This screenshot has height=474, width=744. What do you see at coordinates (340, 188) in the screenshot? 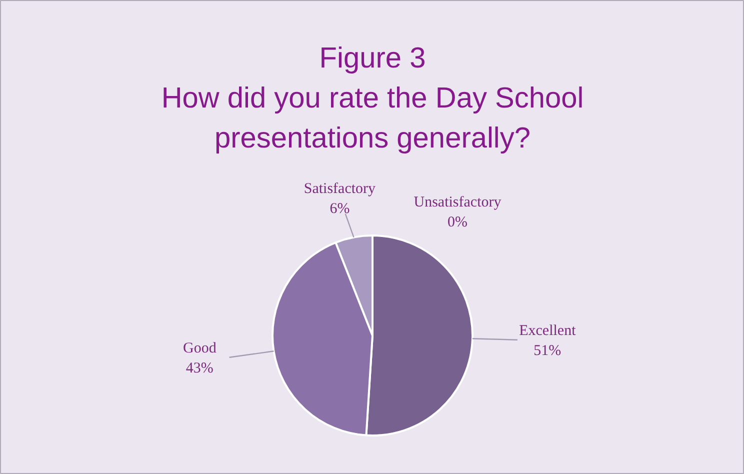
I see `slice-label: Satisfactory` at bounding box center [340, 188].